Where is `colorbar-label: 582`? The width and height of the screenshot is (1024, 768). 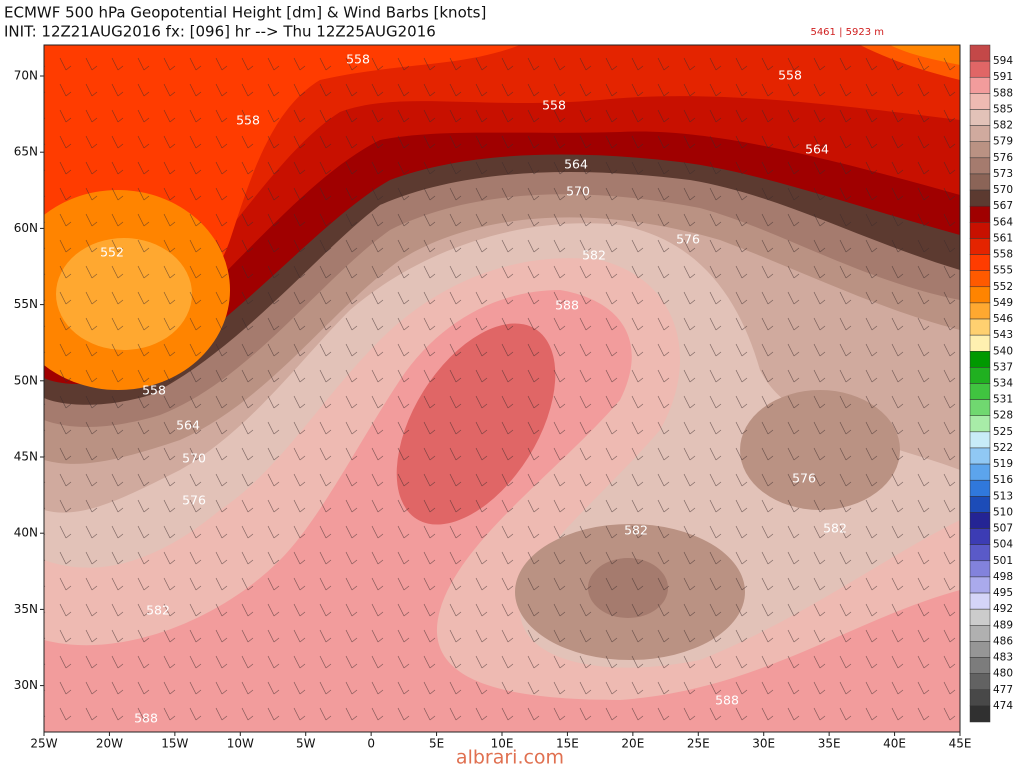
colorbar-label: 582 is located at coordinates (1003, 126).